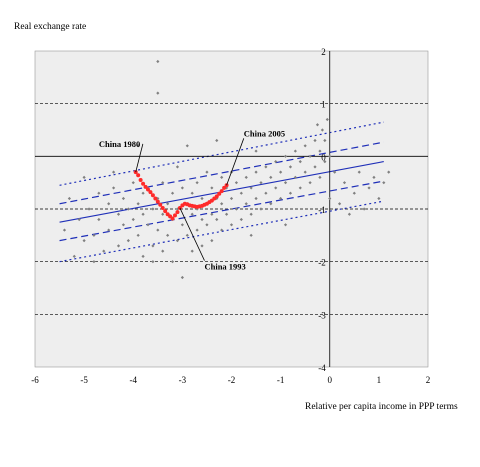  Describe the element at coordinates (322, 263) in the screenshot. I see `y-tick-label: -2` at that location.